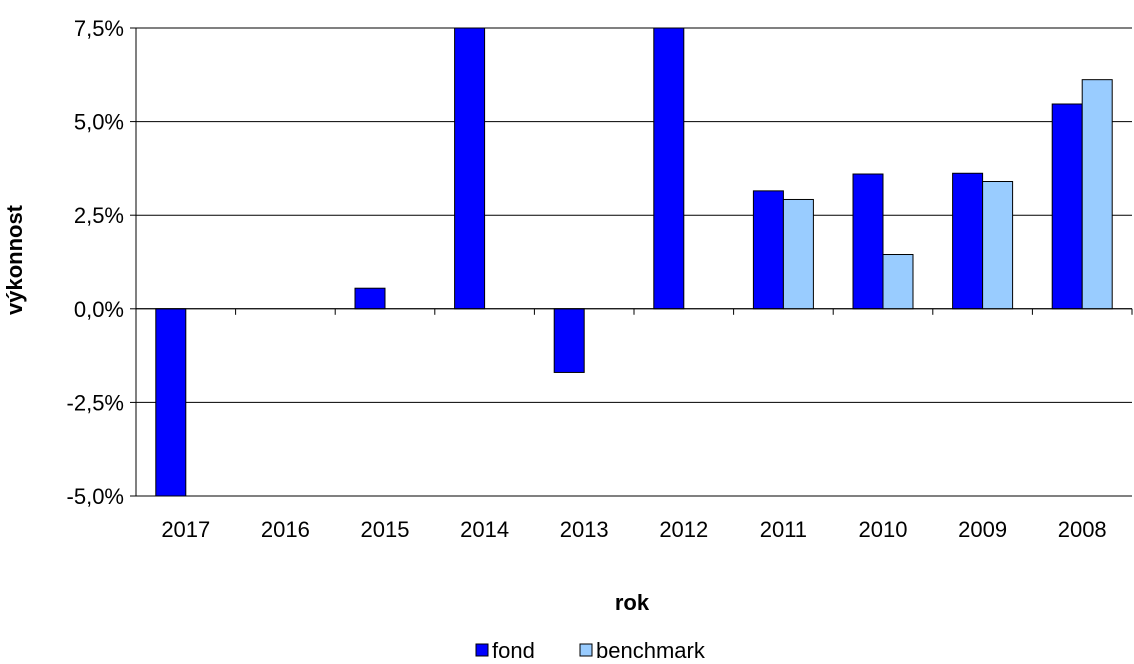  Describe the element at coordinates (14, 259) in the screenshot. I see `y-axis-title: výkonnost` at that location.